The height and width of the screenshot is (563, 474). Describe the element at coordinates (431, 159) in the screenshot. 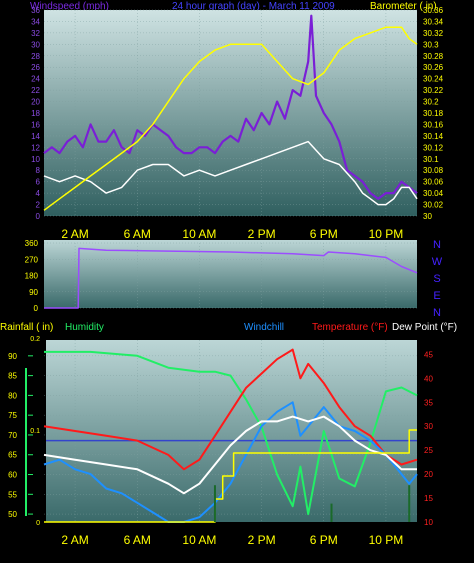

I see `barometer-tick-label: 30.1` at that location.